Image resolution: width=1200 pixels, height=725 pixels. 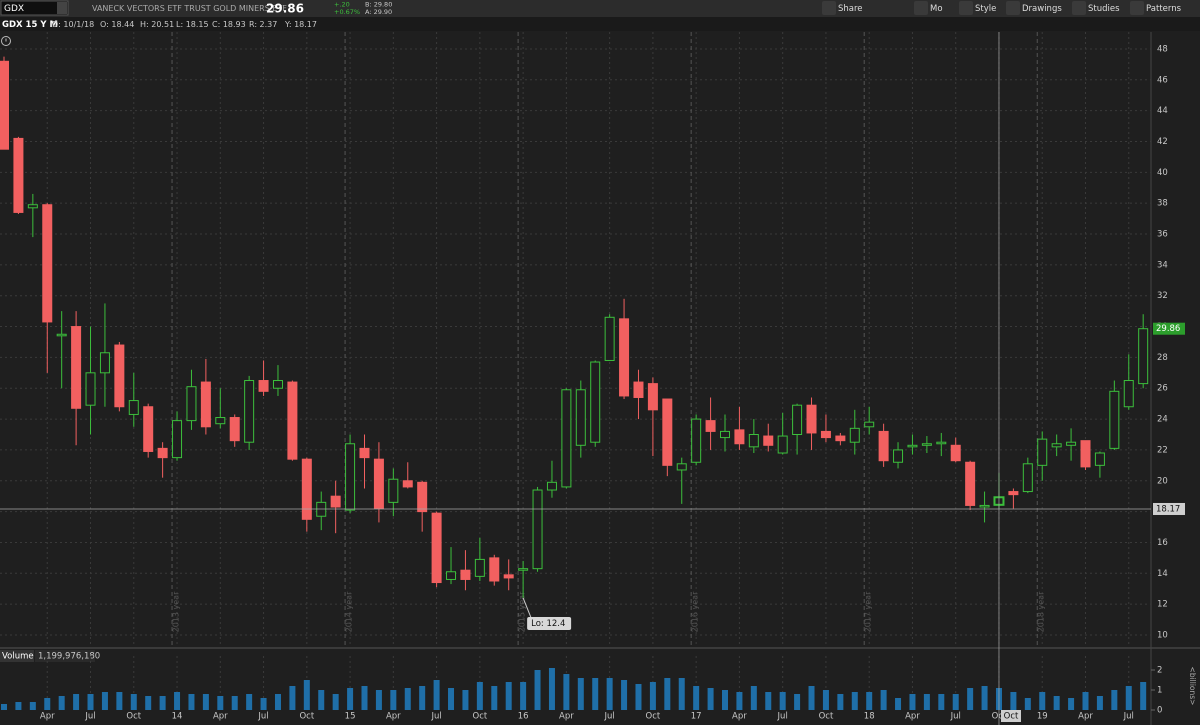 I want to click on year-marker-label: 2018 year, so click(x=1041, y=611).